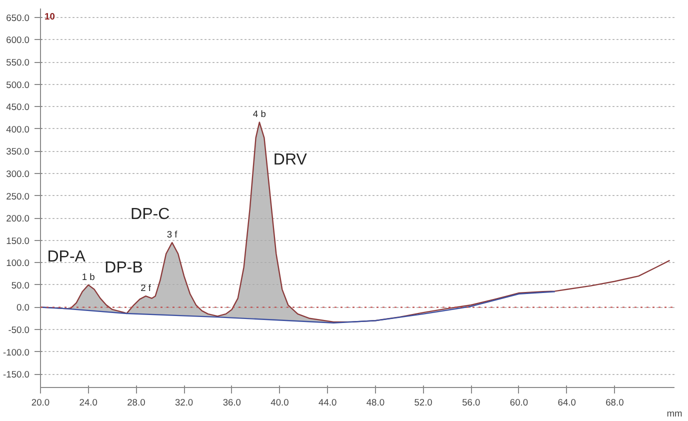 The image size is (688, 421). What do you see at coordinates (172, 235) in the screenshot?
I see `annotation: 3 f` at bounding box center [172, 235].